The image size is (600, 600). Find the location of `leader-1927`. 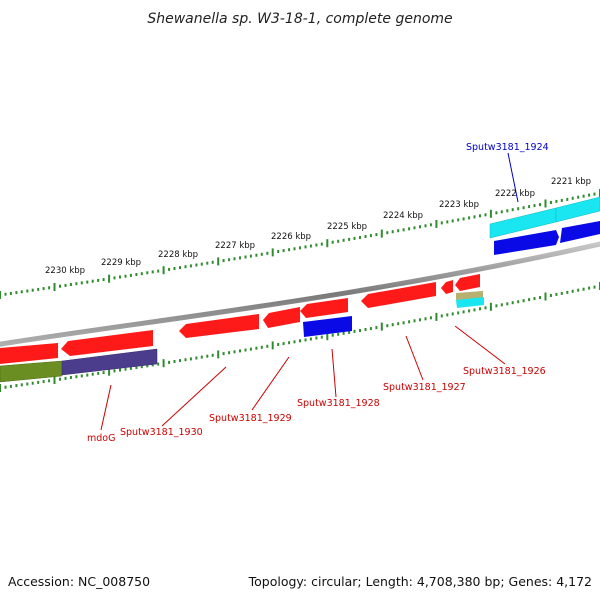

leader-1927 is located at coordinates (414, 358).